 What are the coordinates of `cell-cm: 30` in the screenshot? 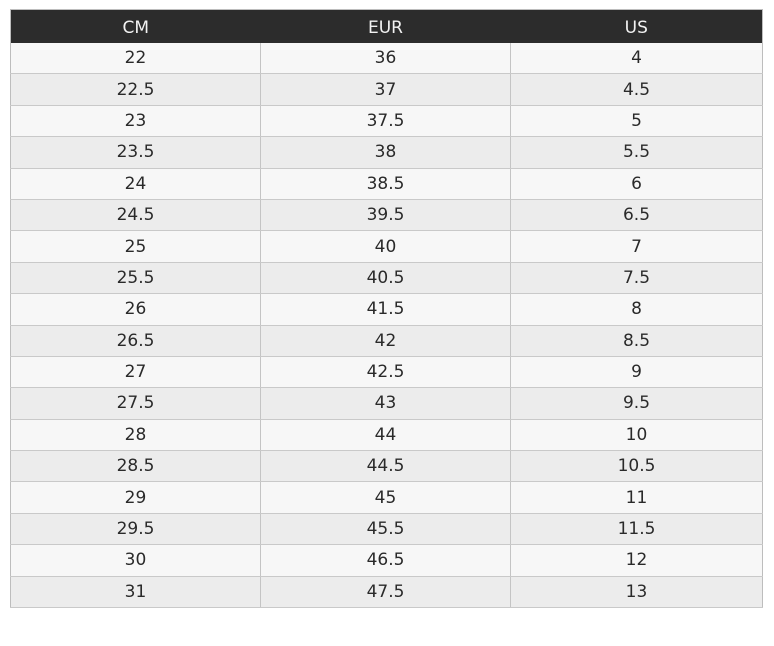 It's located at (135, 560).